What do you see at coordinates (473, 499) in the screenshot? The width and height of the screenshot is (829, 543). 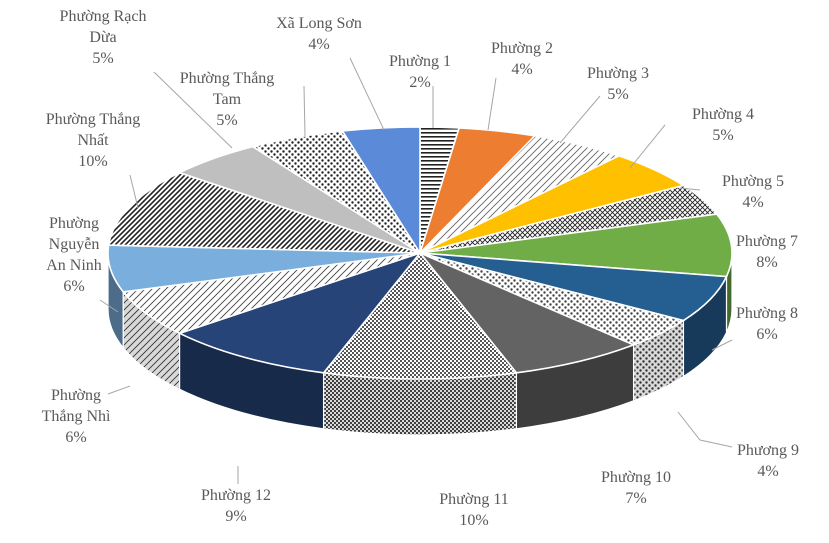 I see `slice-label-line: Phường 11` at bounding box center [473, 499].